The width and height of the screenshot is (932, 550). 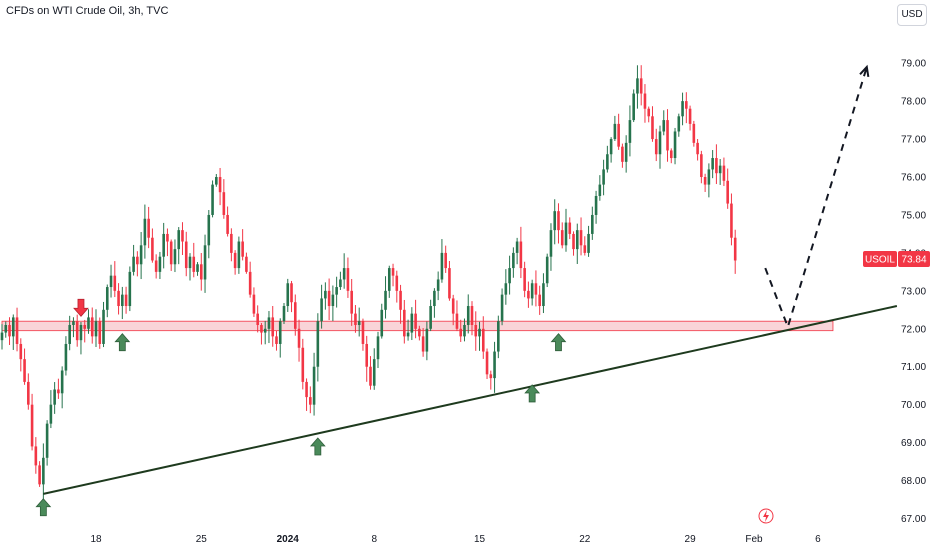 I want to click on time-tick-label: 2024, so click(x=288, y=539).